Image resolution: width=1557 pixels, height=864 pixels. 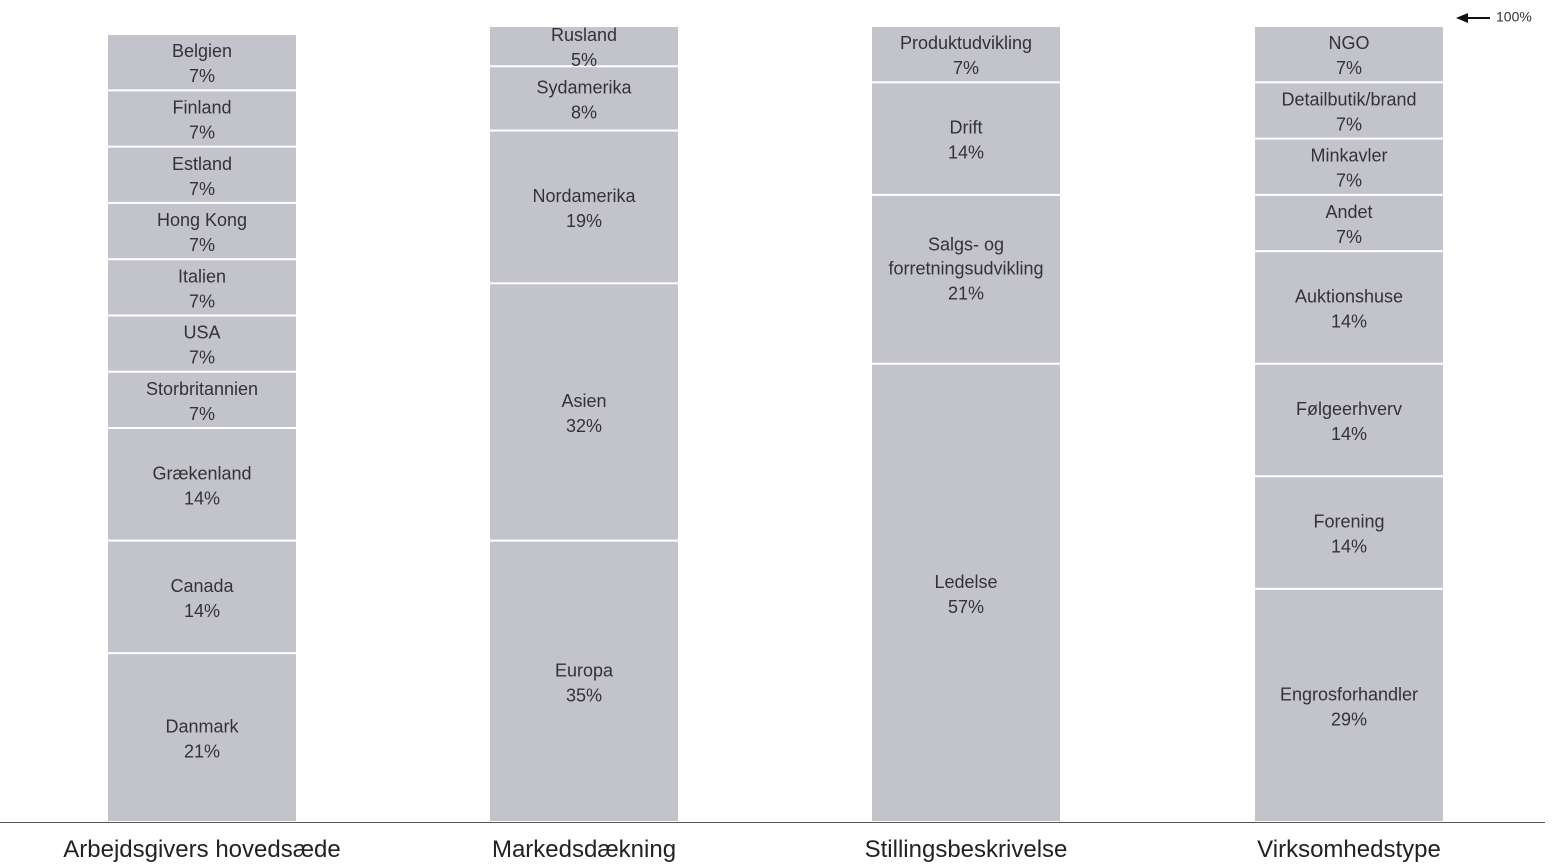 I want to click on segment-label: Auktionshuse, so click(x=1349, y=296).